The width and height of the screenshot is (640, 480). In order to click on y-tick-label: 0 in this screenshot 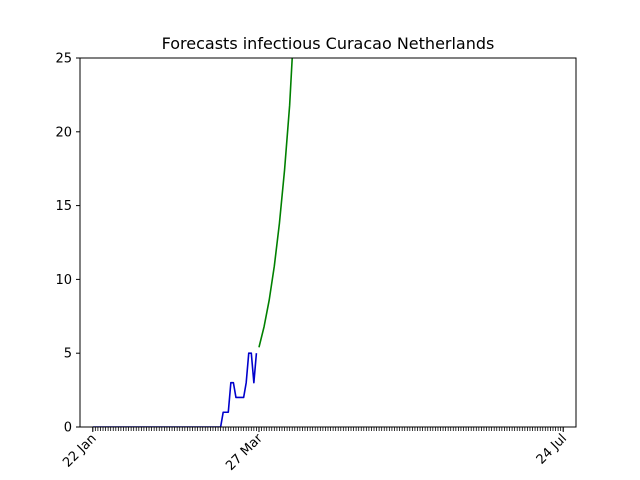, I will do `click(68, 428)`.